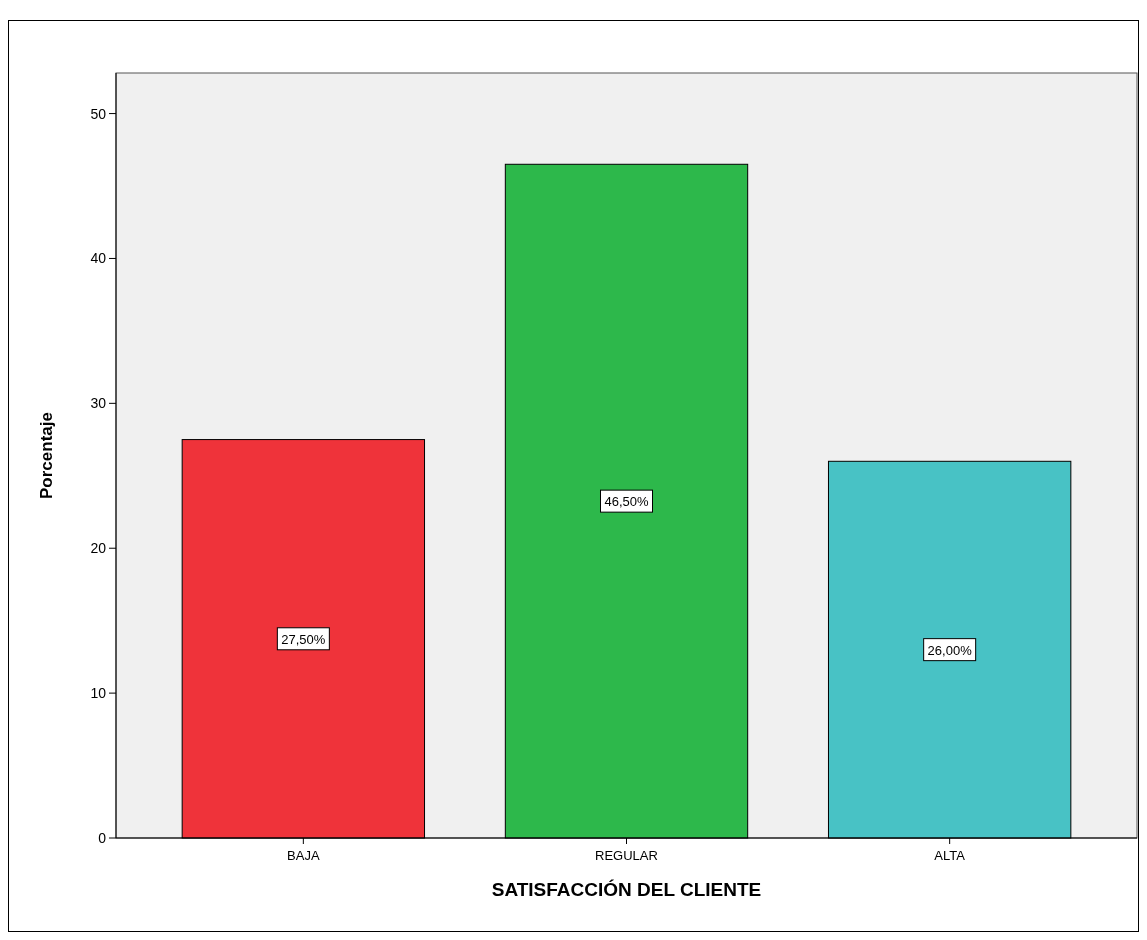  What do you see at coordinates (98, 258) in the screenshot?
I see `y-tick-label: 40` at bounding box center [98, 258].